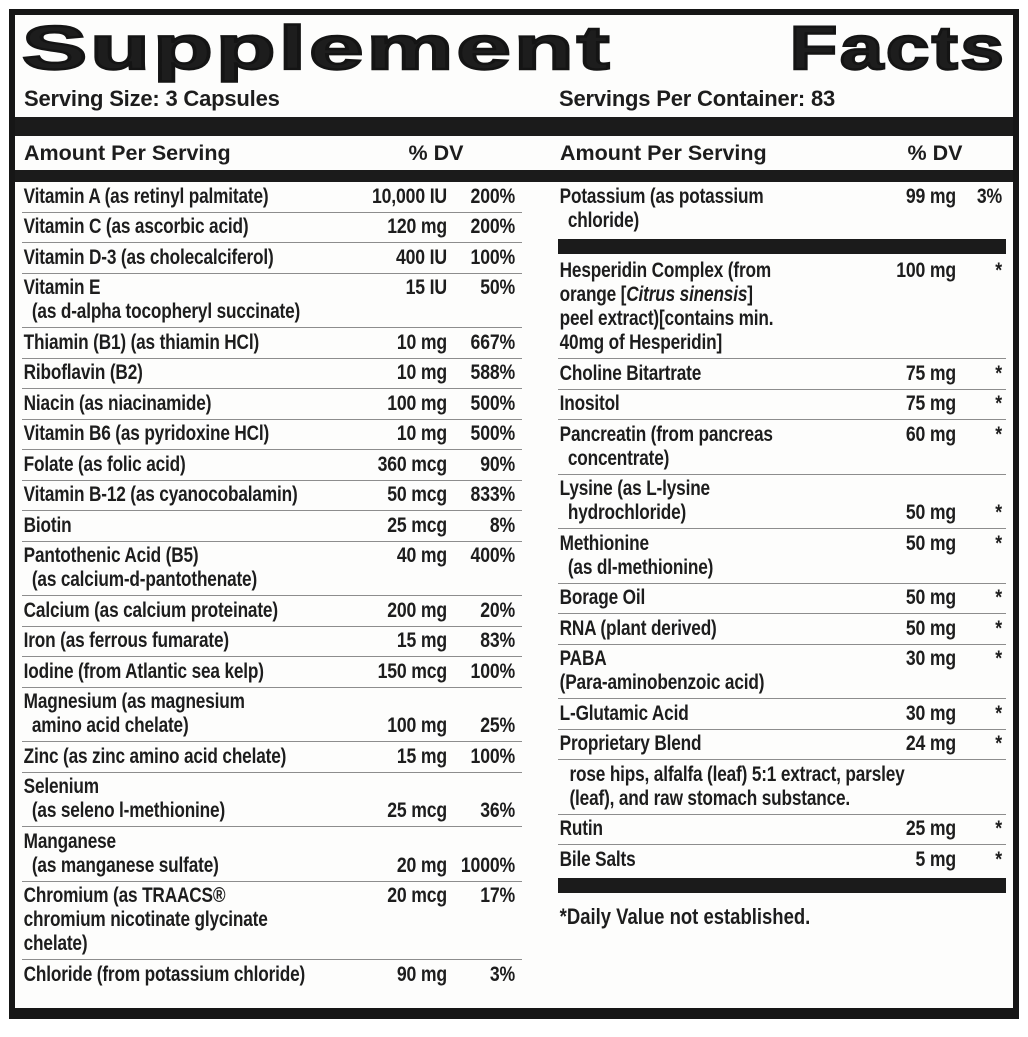 The width and height of the screenshot is (1028, 1037). I want to click on nutrient-name: Niacin (as niacinamide), so click(117, 403).